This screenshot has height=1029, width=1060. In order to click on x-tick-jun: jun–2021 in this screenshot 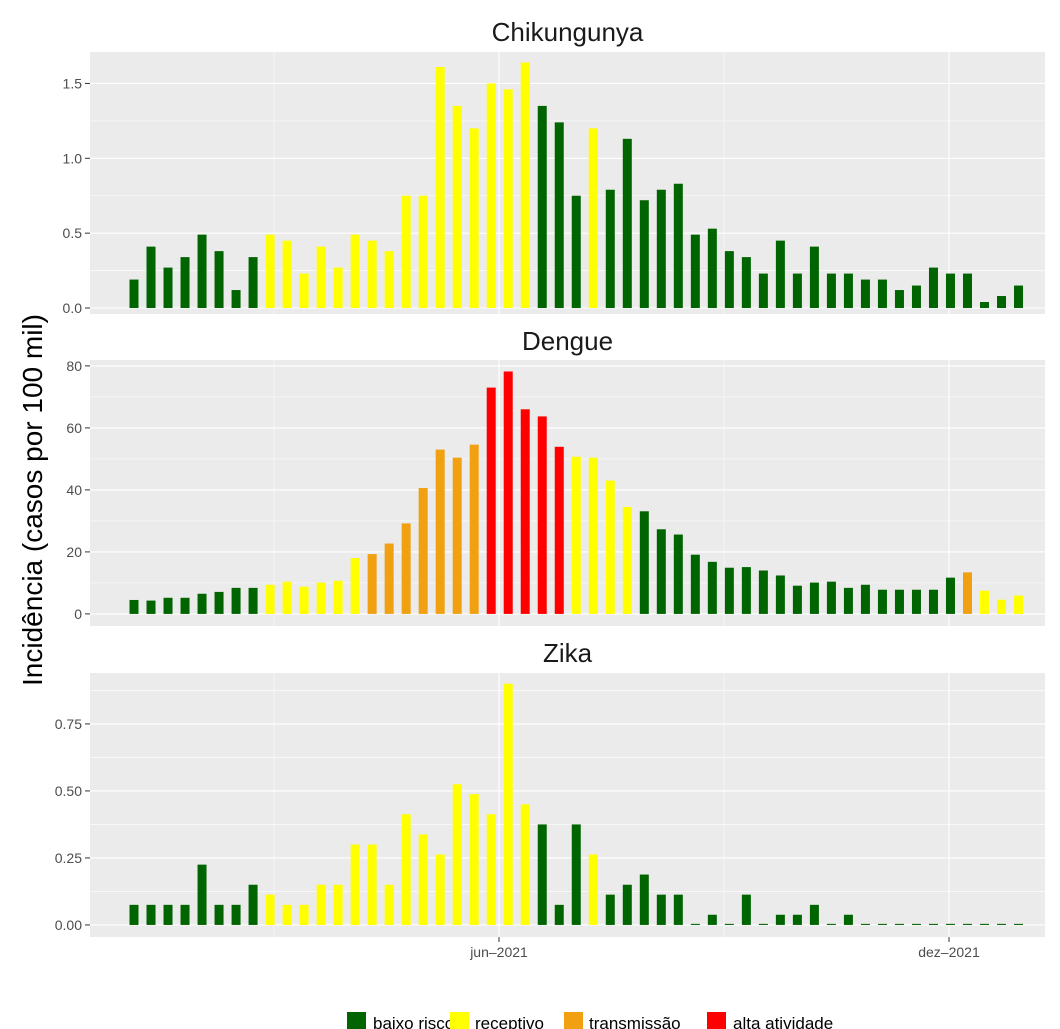, I will do `click(498, 952)`.